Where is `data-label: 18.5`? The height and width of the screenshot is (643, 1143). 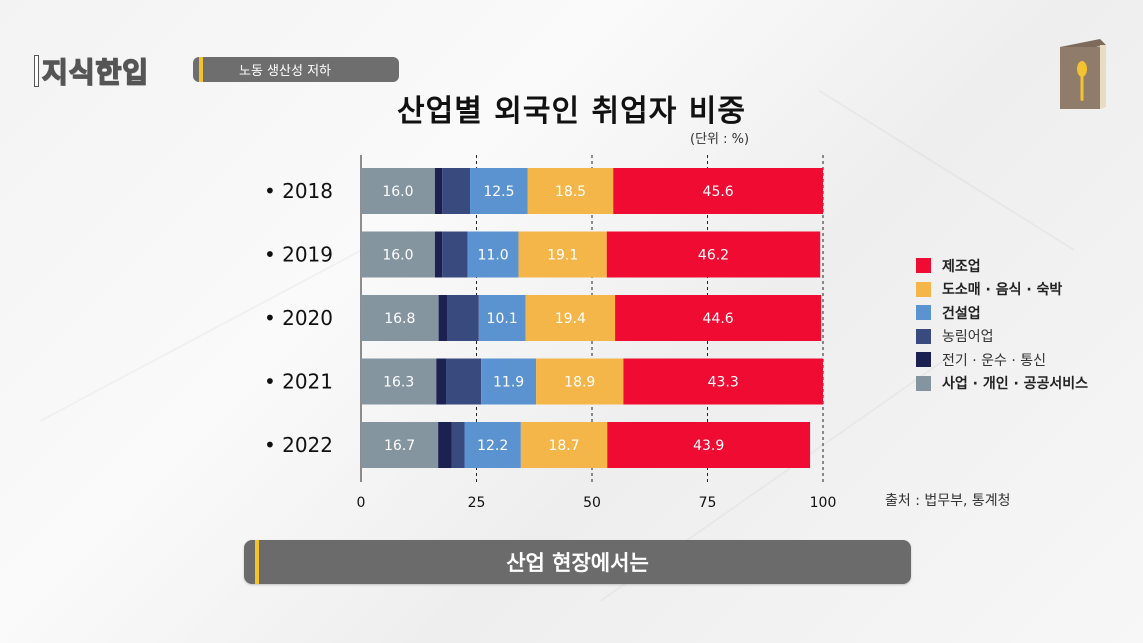
data-label: 18.5 is located at coordinates (570, 192).